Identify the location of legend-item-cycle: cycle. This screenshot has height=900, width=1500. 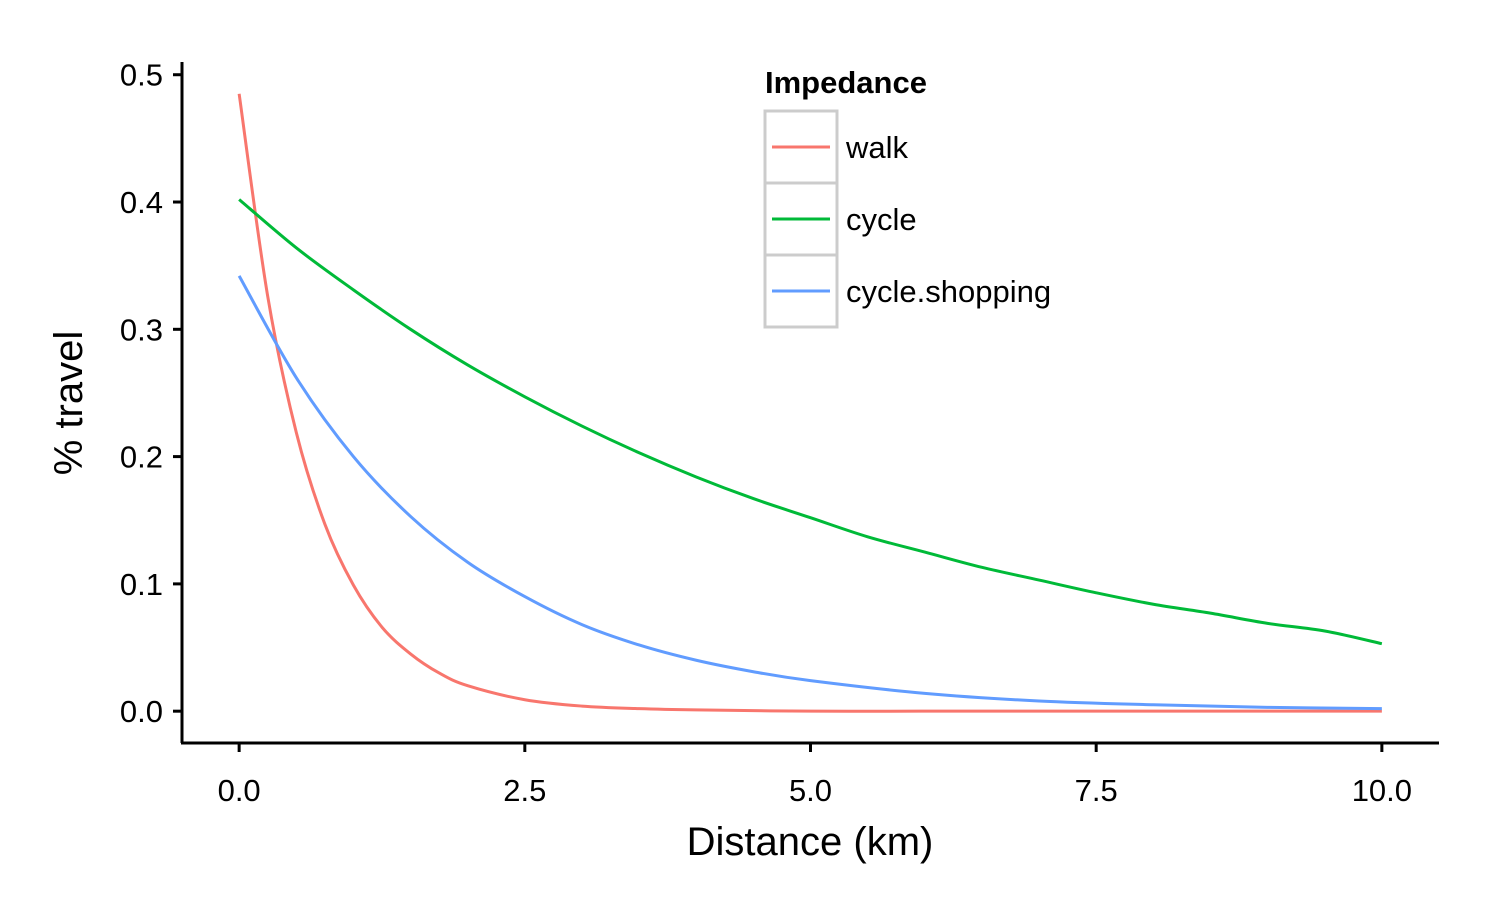
(840, 219).